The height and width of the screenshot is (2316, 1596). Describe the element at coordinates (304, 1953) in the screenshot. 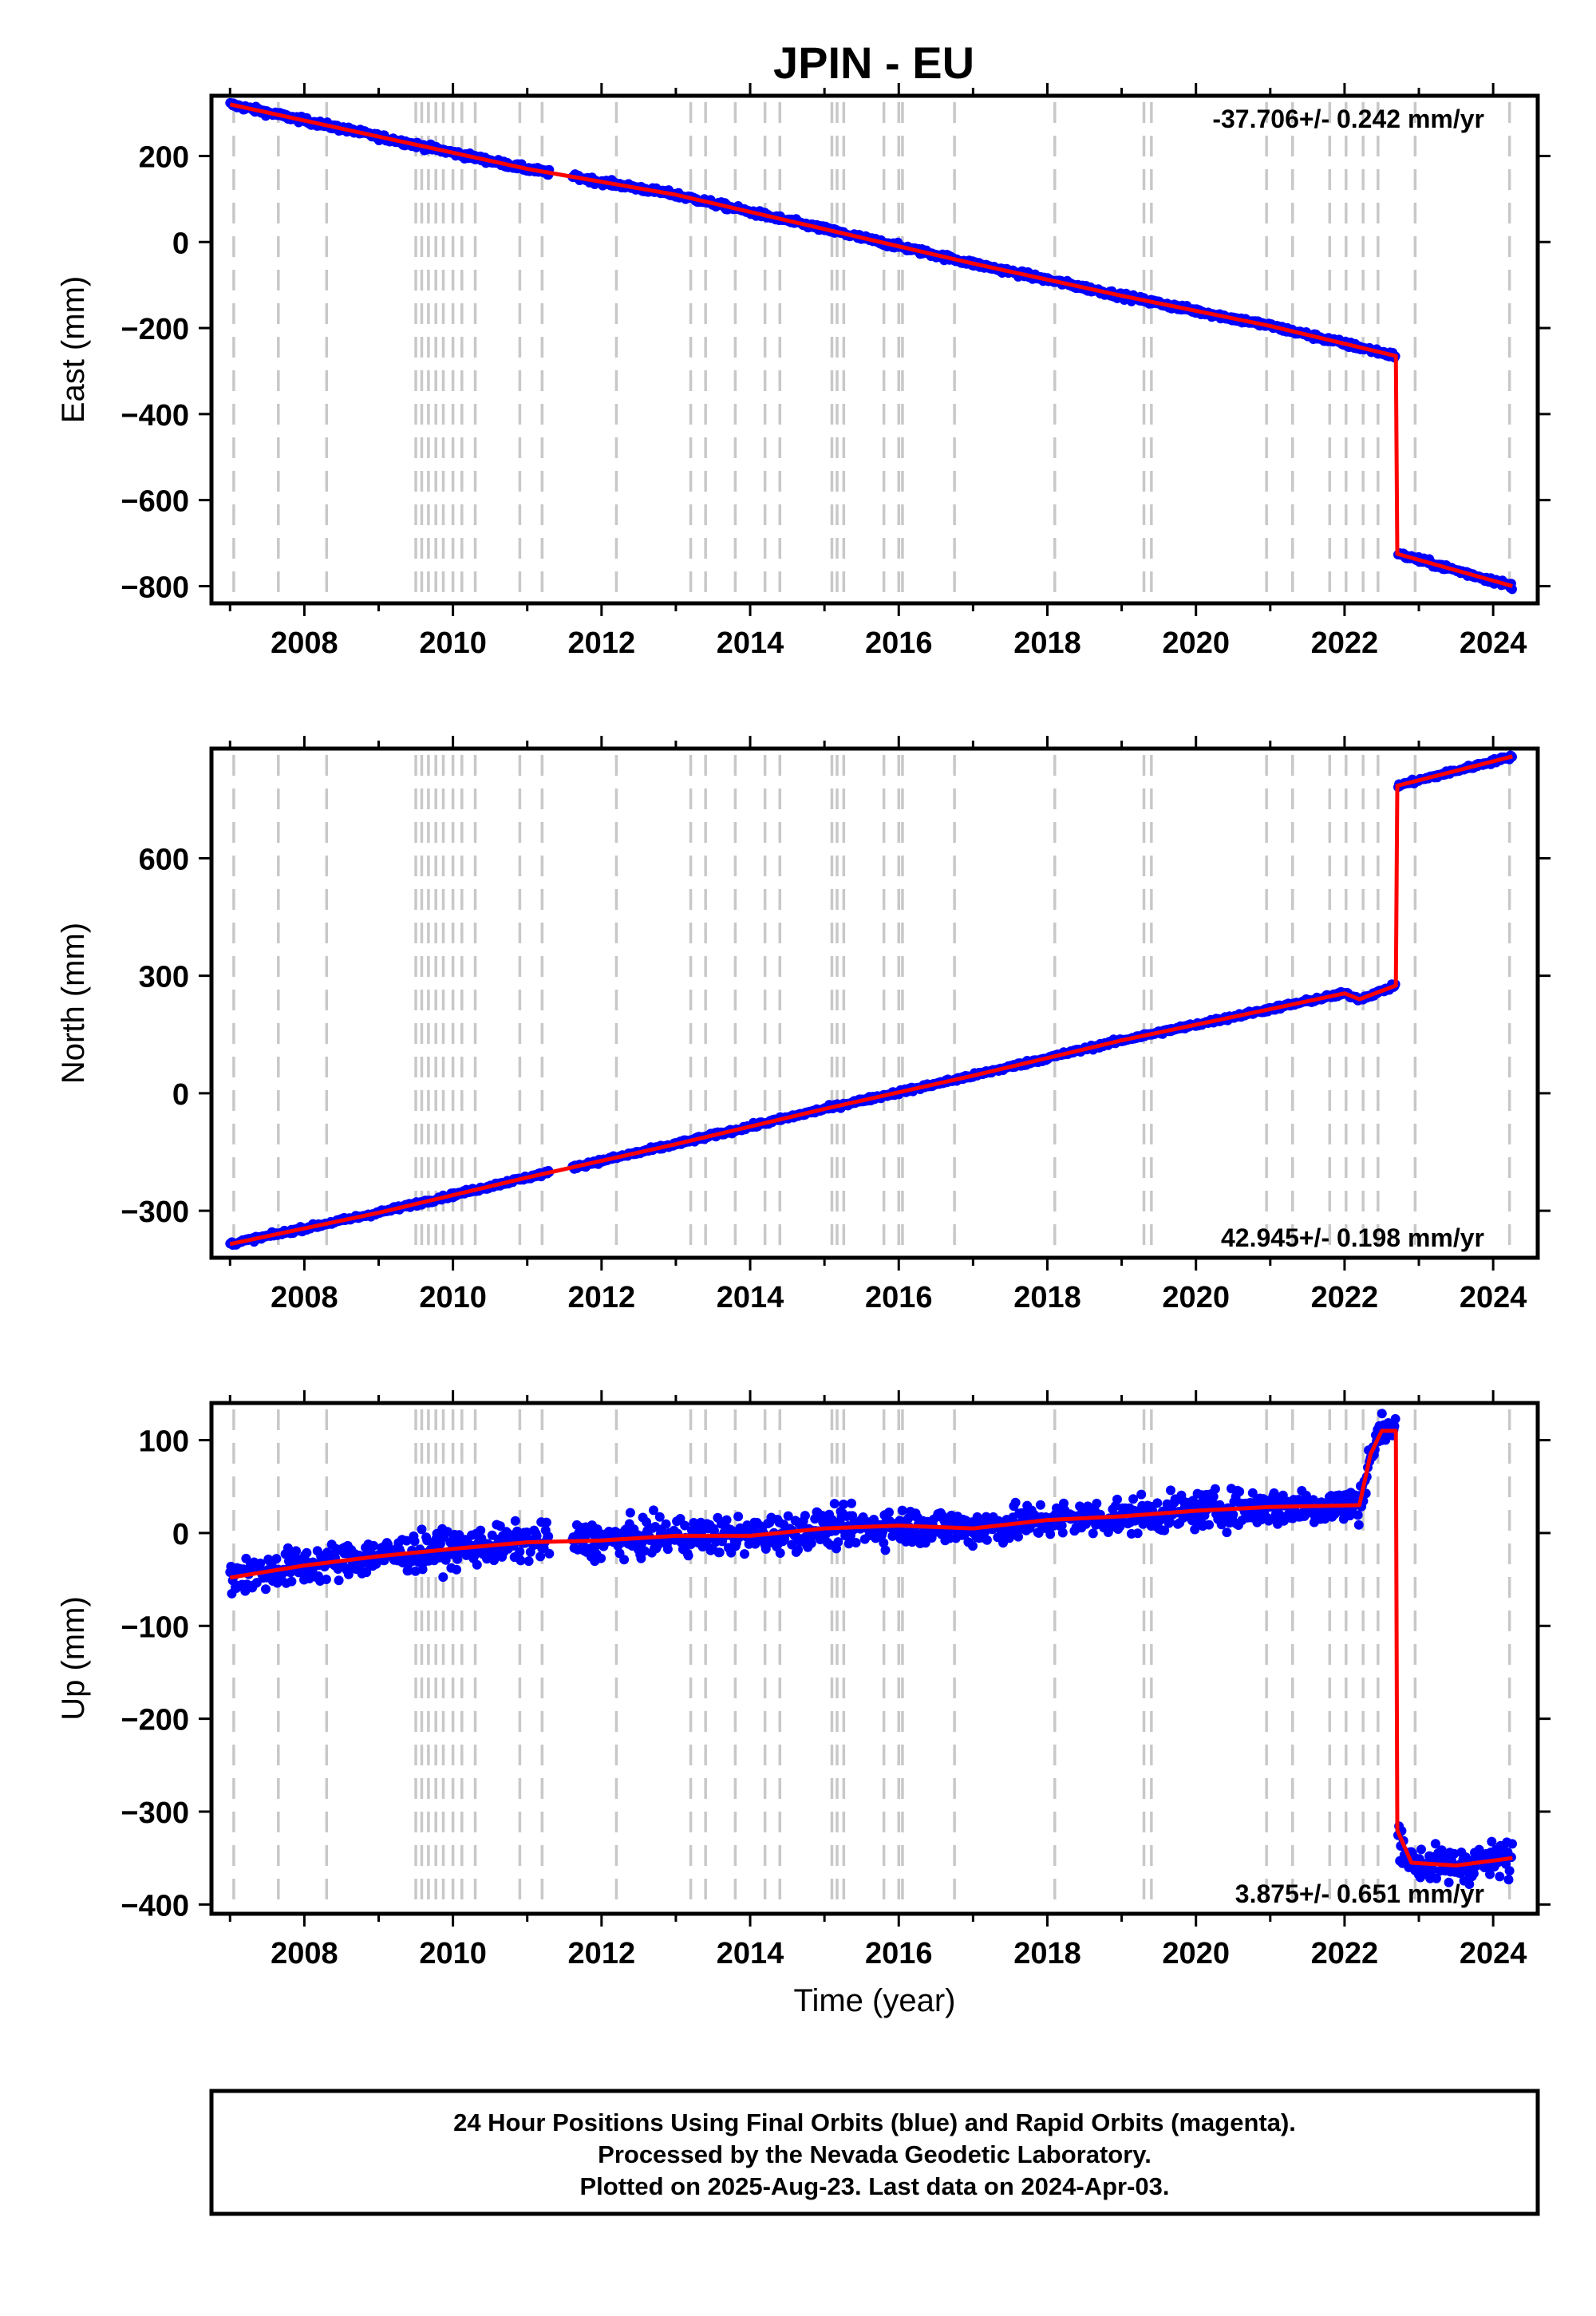

I see `x-tick-label: 2008` at that location.